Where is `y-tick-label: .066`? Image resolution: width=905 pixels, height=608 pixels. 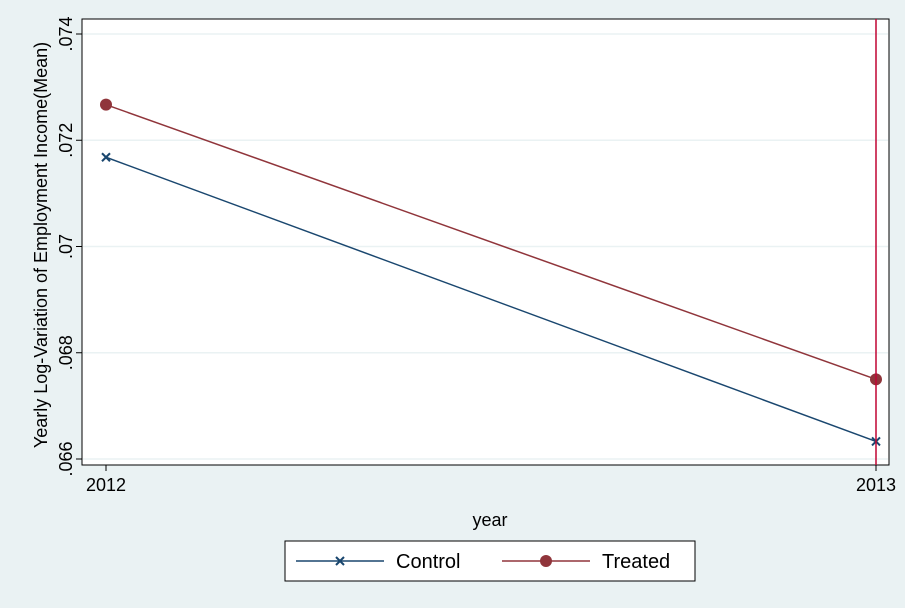
y-tick-label: .066 is located at coordinates (66, 458).